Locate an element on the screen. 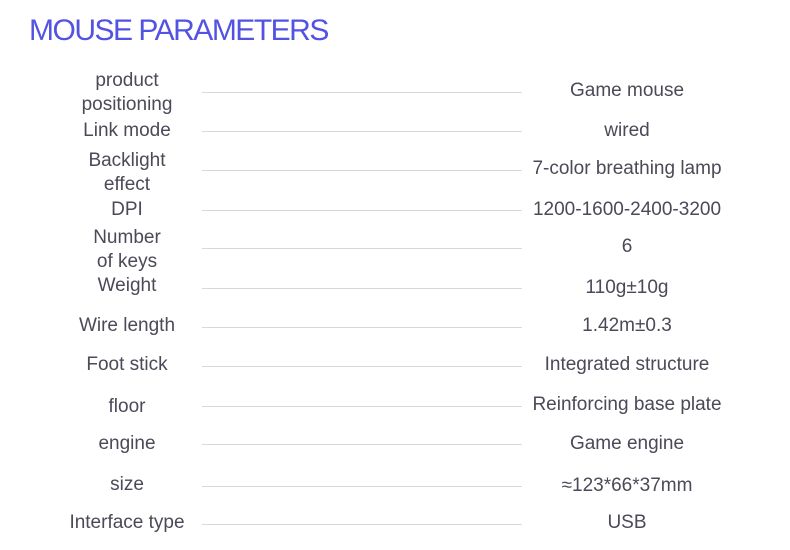  spec-label: size is located at coordinates (127, 484).